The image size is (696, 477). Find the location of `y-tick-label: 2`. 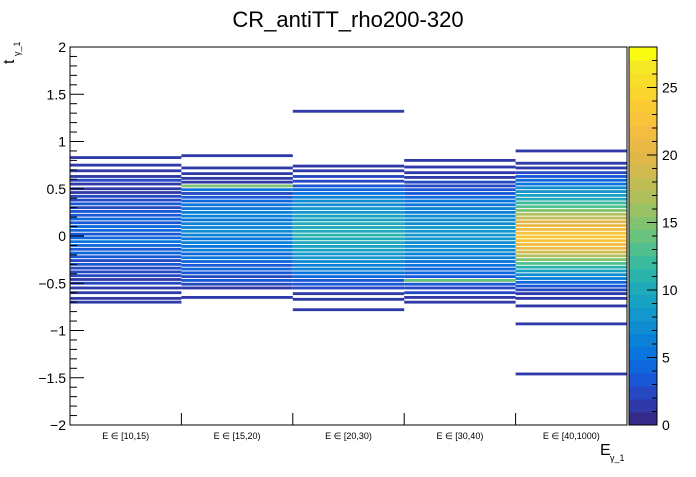

y-tick-label: 2 is located at coordinates (62, 47).